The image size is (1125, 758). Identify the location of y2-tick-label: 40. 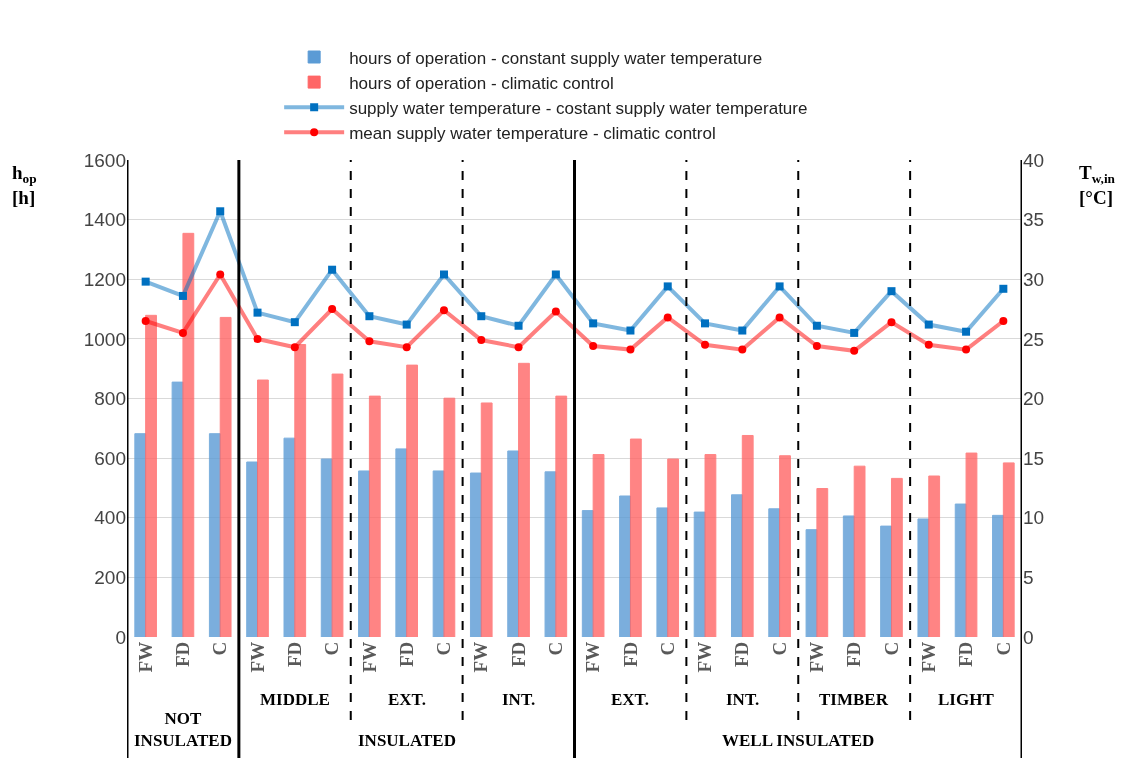
(1034, 160).